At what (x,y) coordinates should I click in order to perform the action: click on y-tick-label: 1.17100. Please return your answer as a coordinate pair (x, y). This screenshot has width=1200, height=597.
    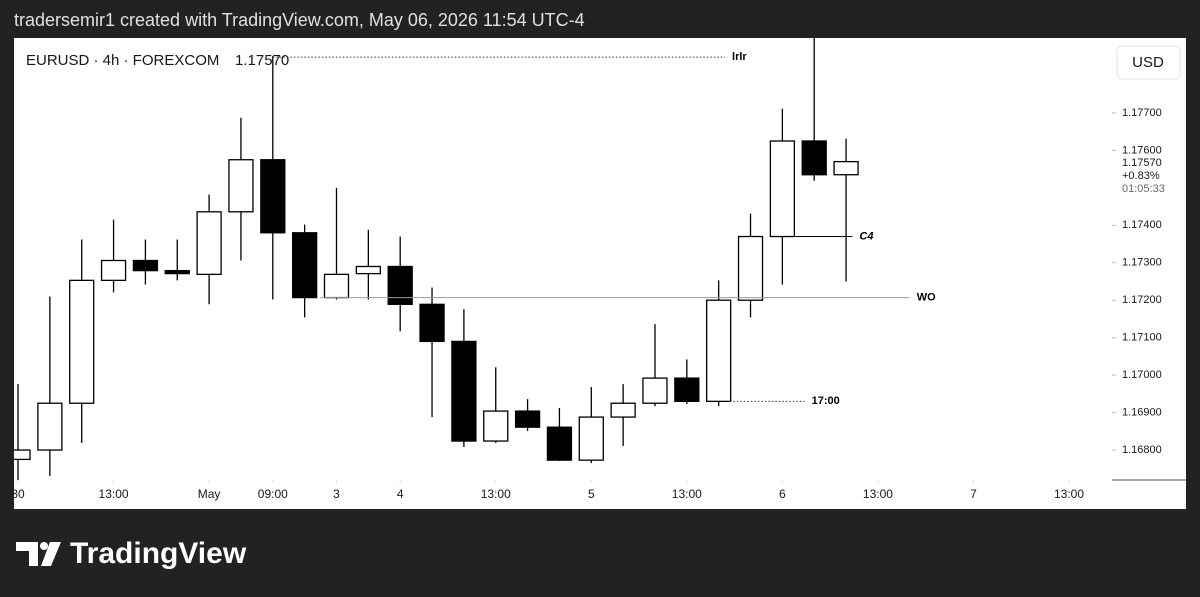
    Looking at the image, I should click on (1142, 338).